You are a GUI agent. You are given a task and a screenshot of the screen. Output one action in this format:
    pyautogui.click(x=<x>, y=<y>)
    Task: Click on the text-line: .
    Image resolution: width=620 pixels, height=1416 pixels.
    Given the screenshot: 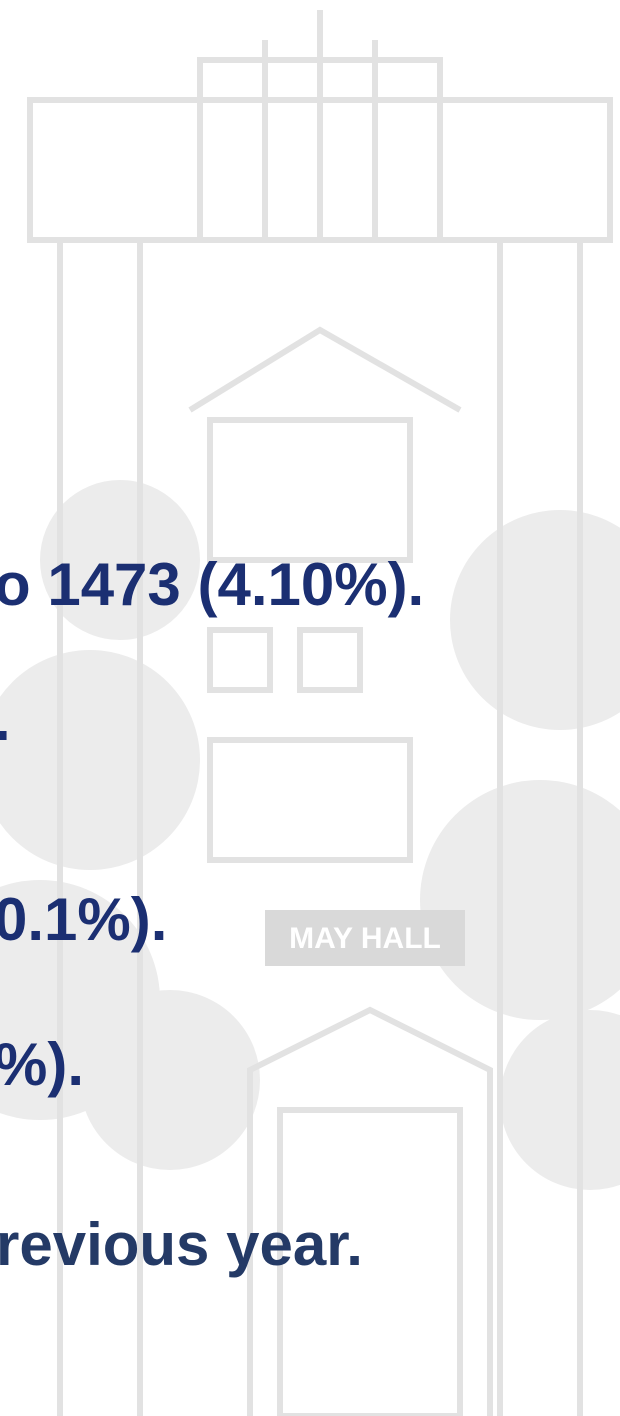 What is the action you would take?
    pyautogui.click(x=5, y=719)
    